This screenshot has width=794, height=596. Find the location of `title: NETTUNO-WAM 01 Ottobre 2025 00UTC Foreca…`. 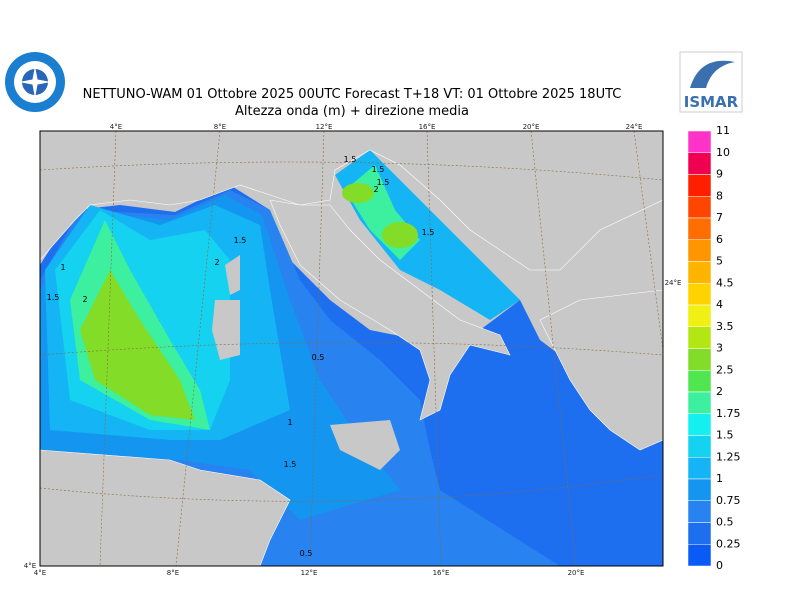

title: NETTUNO-WAM 01 Ottobre 2025 00UTC Foreca… is located at coordinates (352, 94).